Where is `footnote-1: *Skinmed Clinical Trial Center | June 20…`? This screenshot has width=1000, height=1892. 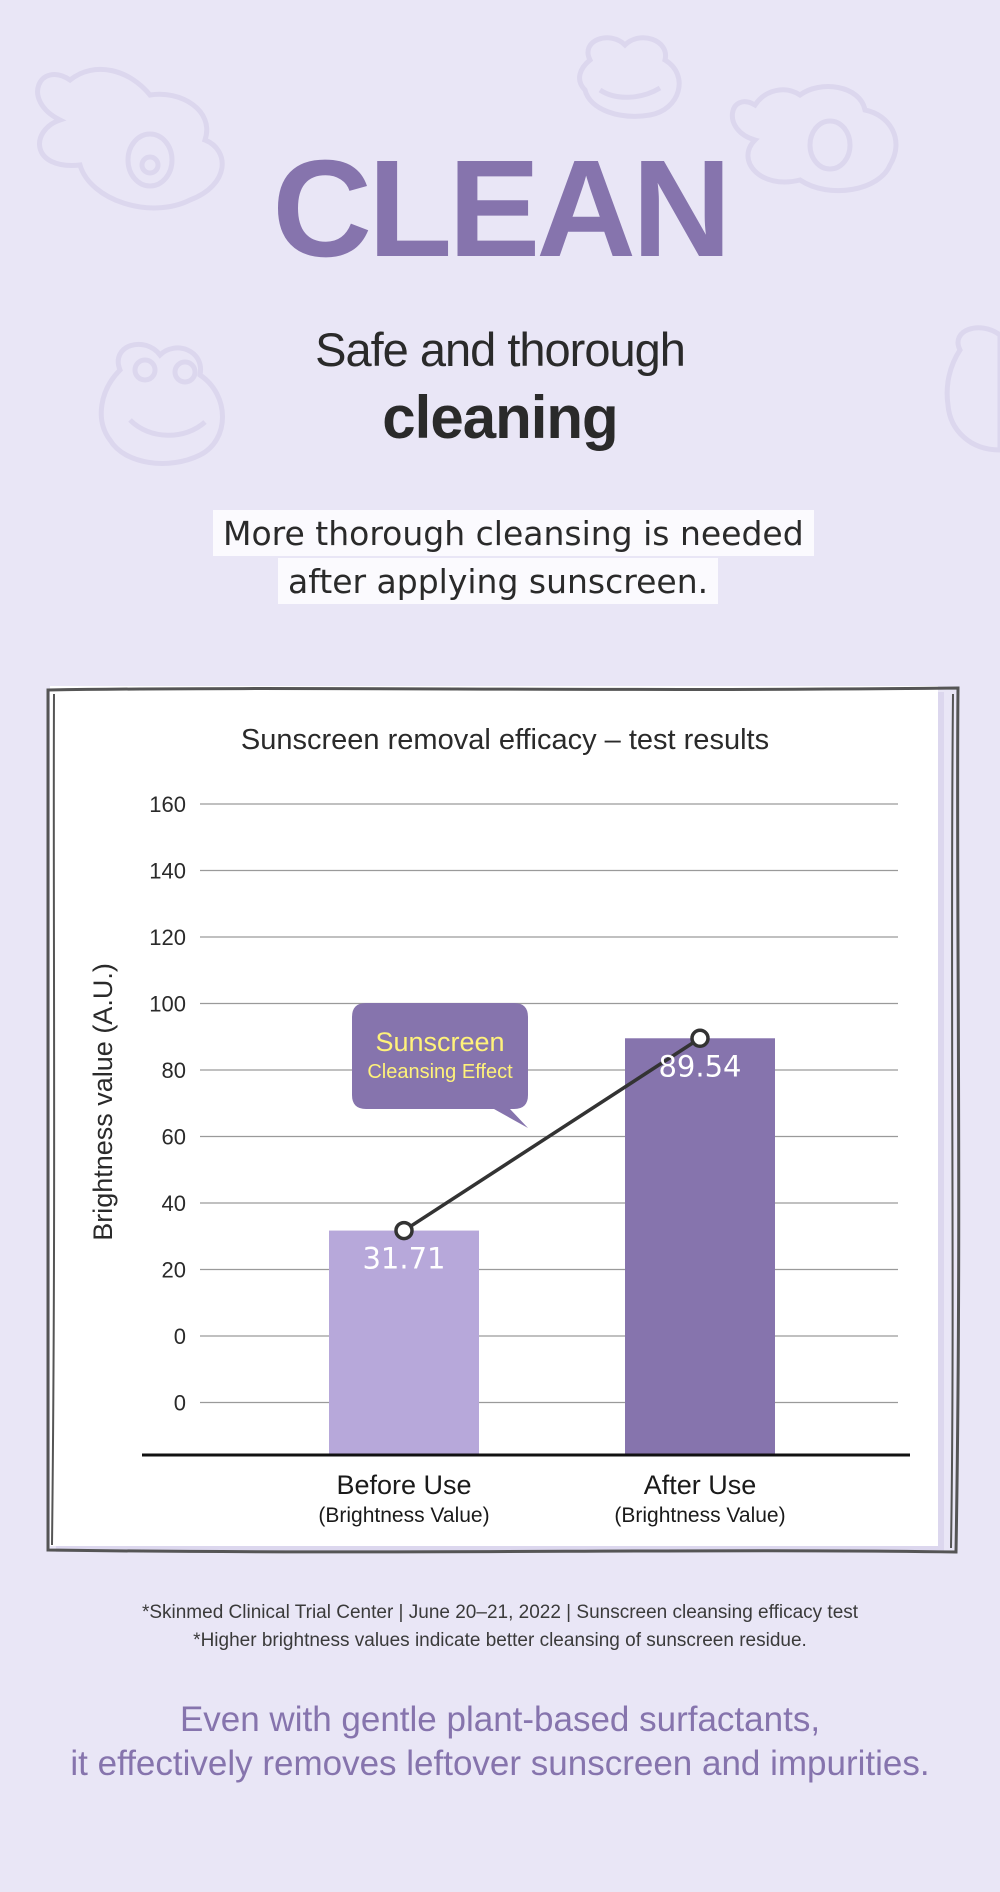
footnote-1: *Skinmed Clinical Trial Center | June 20… is located at coordinates (500, 1612).